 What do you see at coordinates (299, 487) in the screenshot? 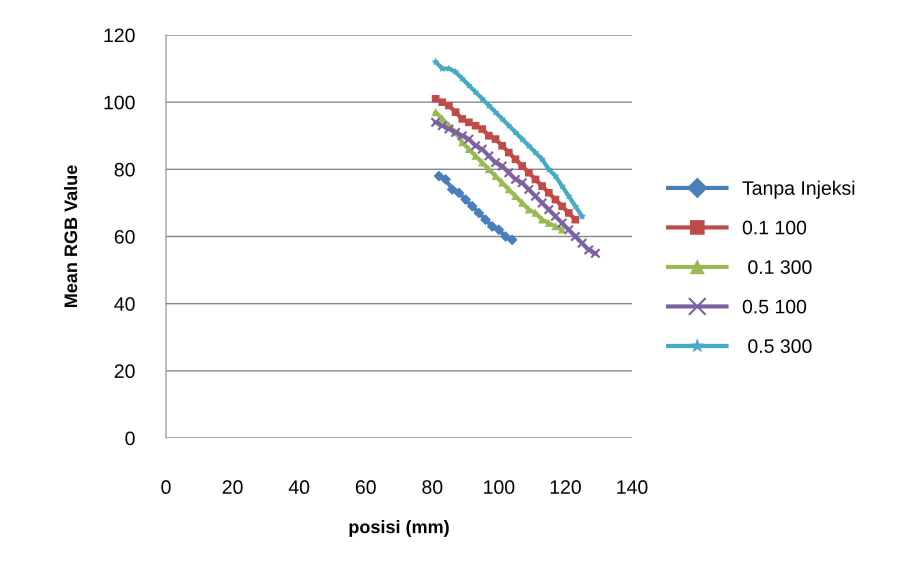
I see `x-tick-label: 40` at bounding box center [299, 487].